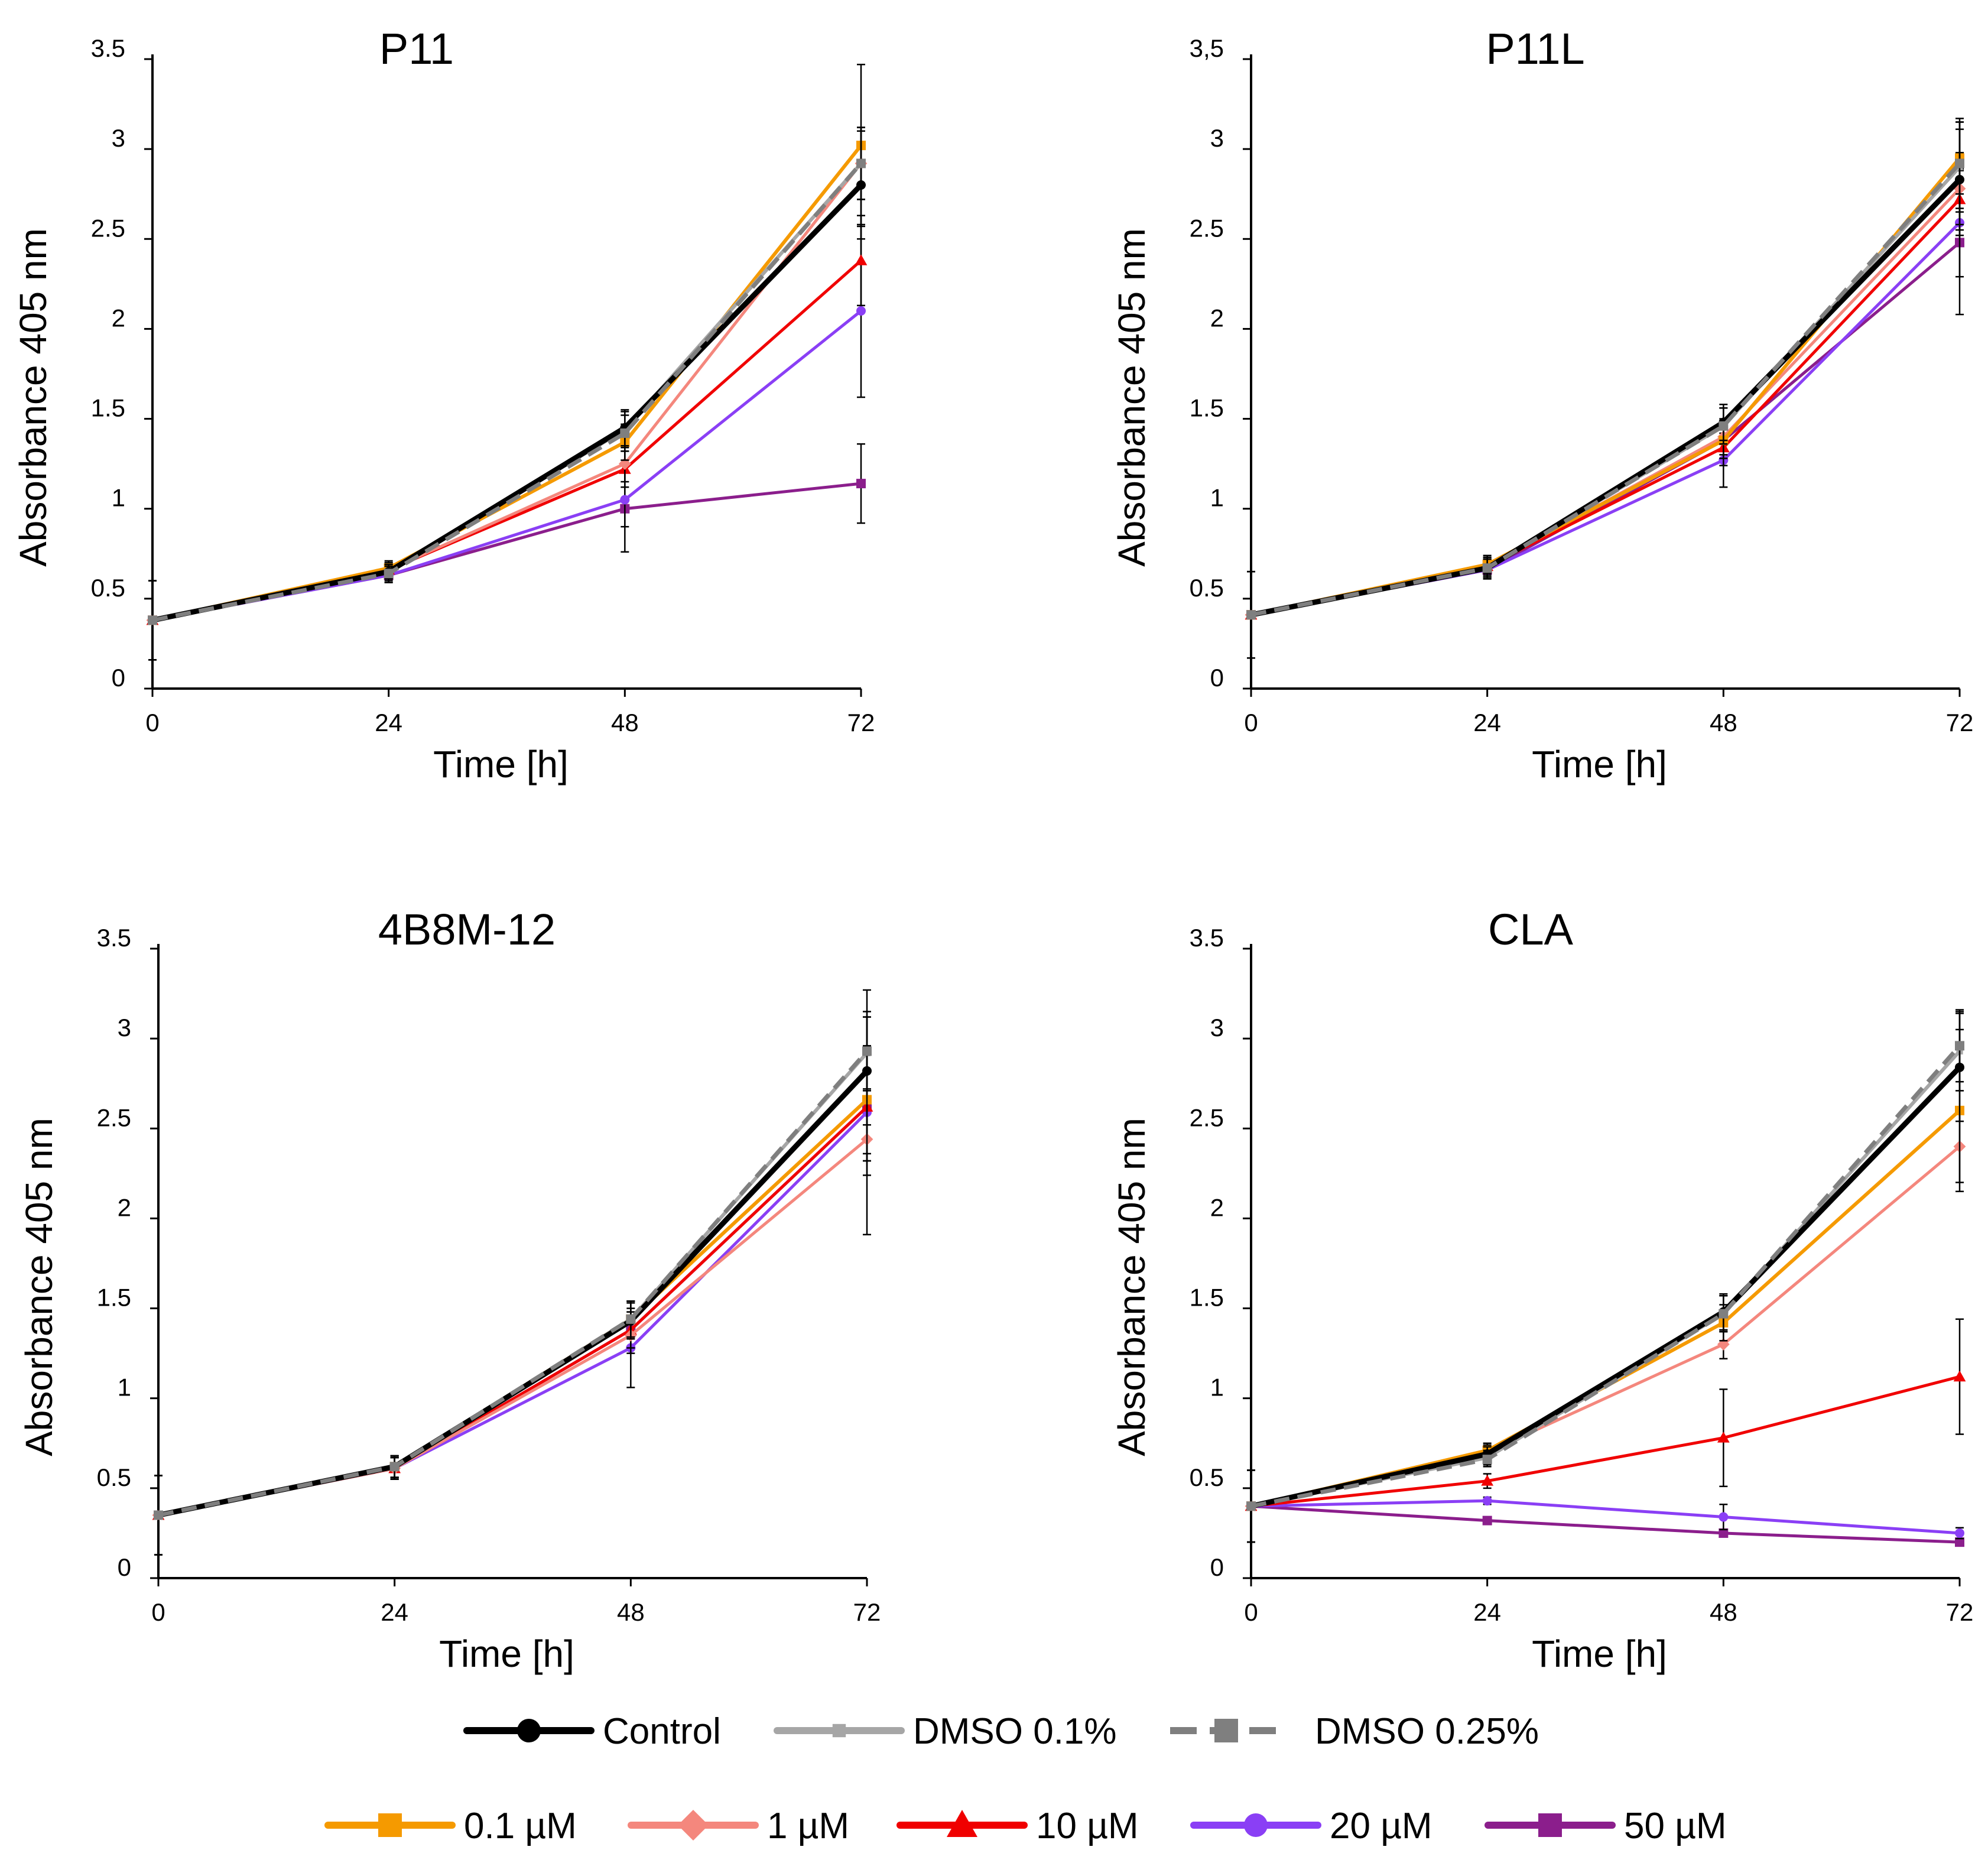  Describe the element at coordinates (592, 1731) in the screenshot. I see `legend-item-control: Control` at that location.